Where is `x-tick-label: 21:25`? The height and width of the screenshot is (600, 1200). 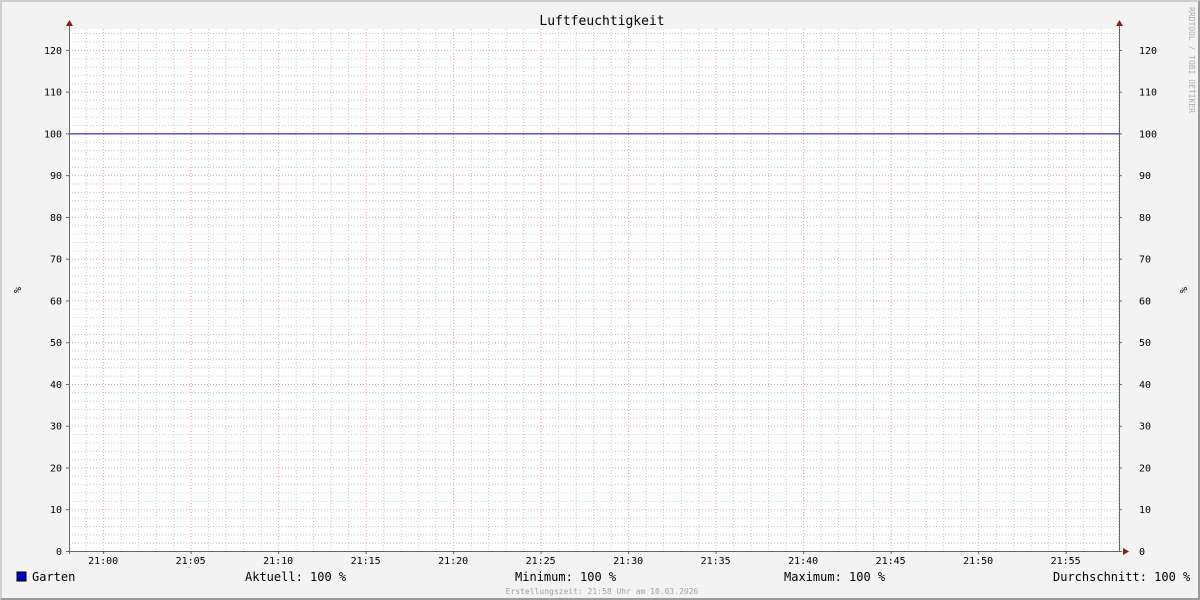 x-tick-label: 21:25 is located at coordinates (541, 561).